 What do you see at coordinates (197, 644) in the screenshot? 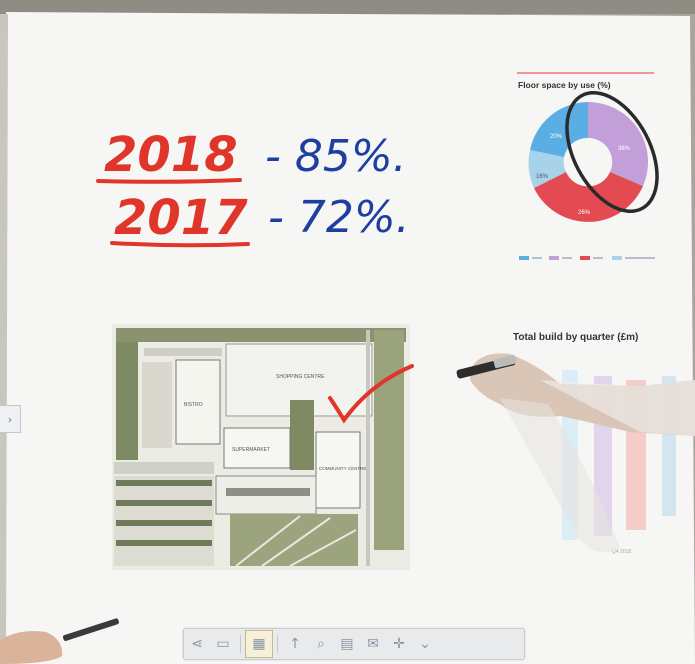
I see `share-icon: ⋖` at bounding box center [197, 644].